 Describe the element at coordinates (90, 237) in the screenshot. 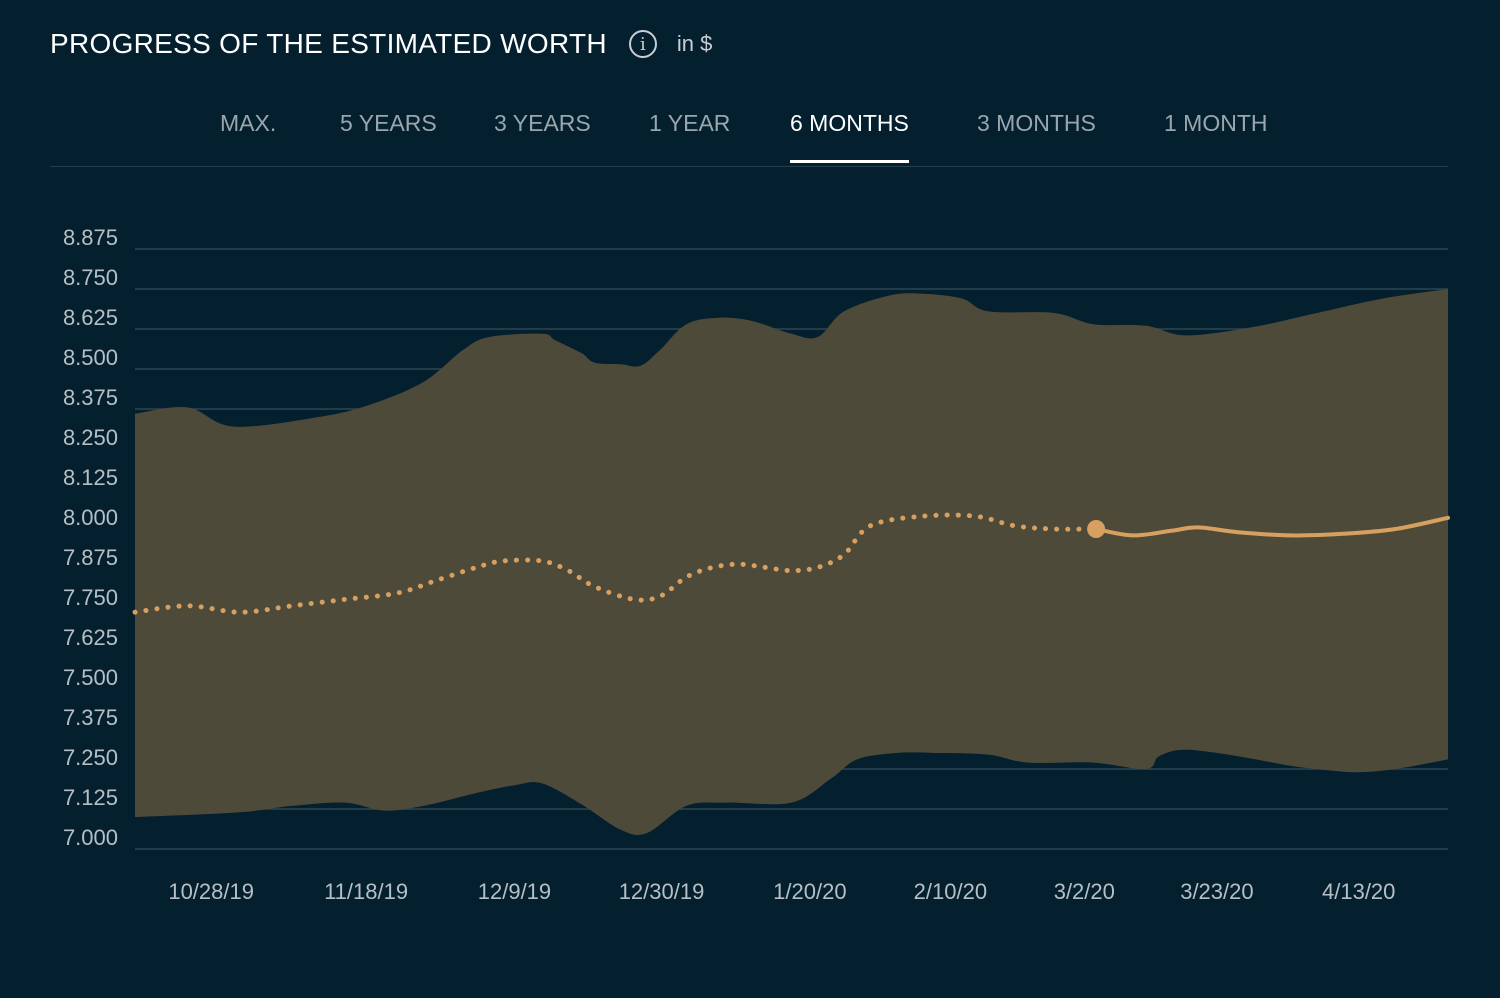

I see `y-tick-label: 8.875` at that location.